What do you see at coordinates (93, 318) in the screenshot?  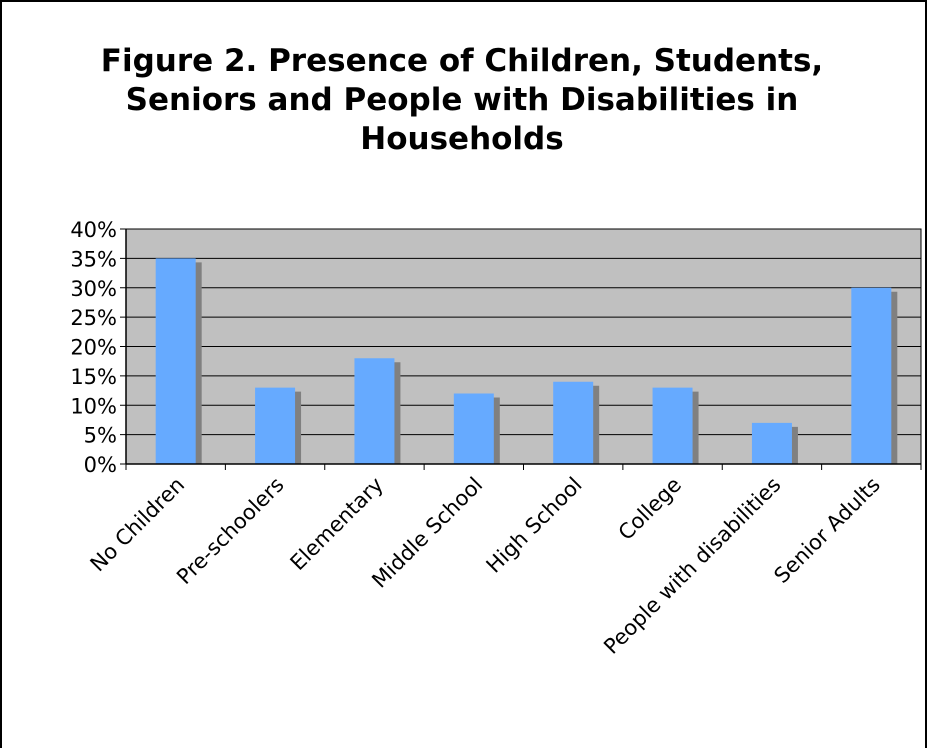 I see `y-tick-label: 25%` at bounding box center [93, 318].